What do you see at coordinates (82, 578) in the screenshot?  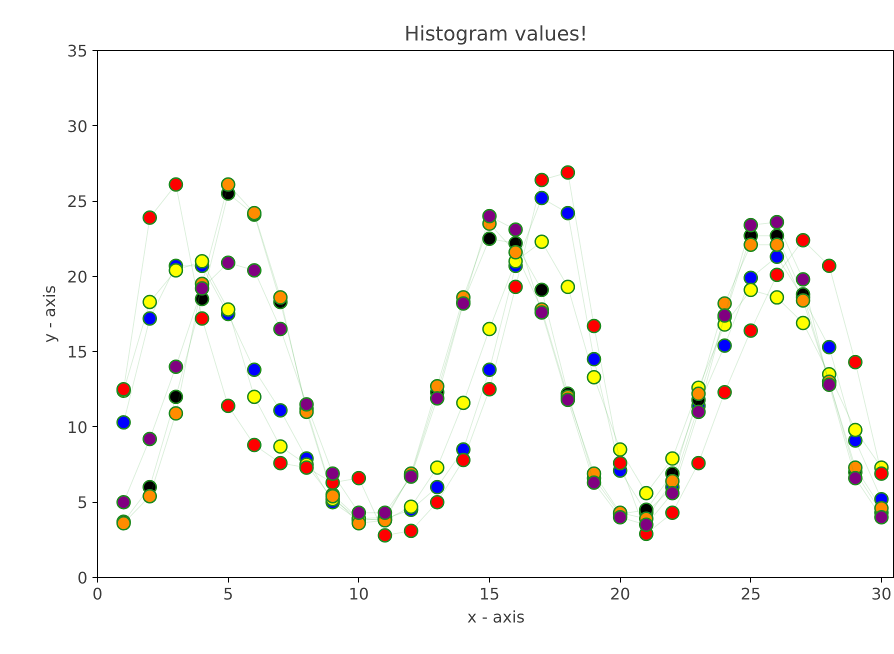 I see `y-tick-label: 0` at bounding box center [82, 578].